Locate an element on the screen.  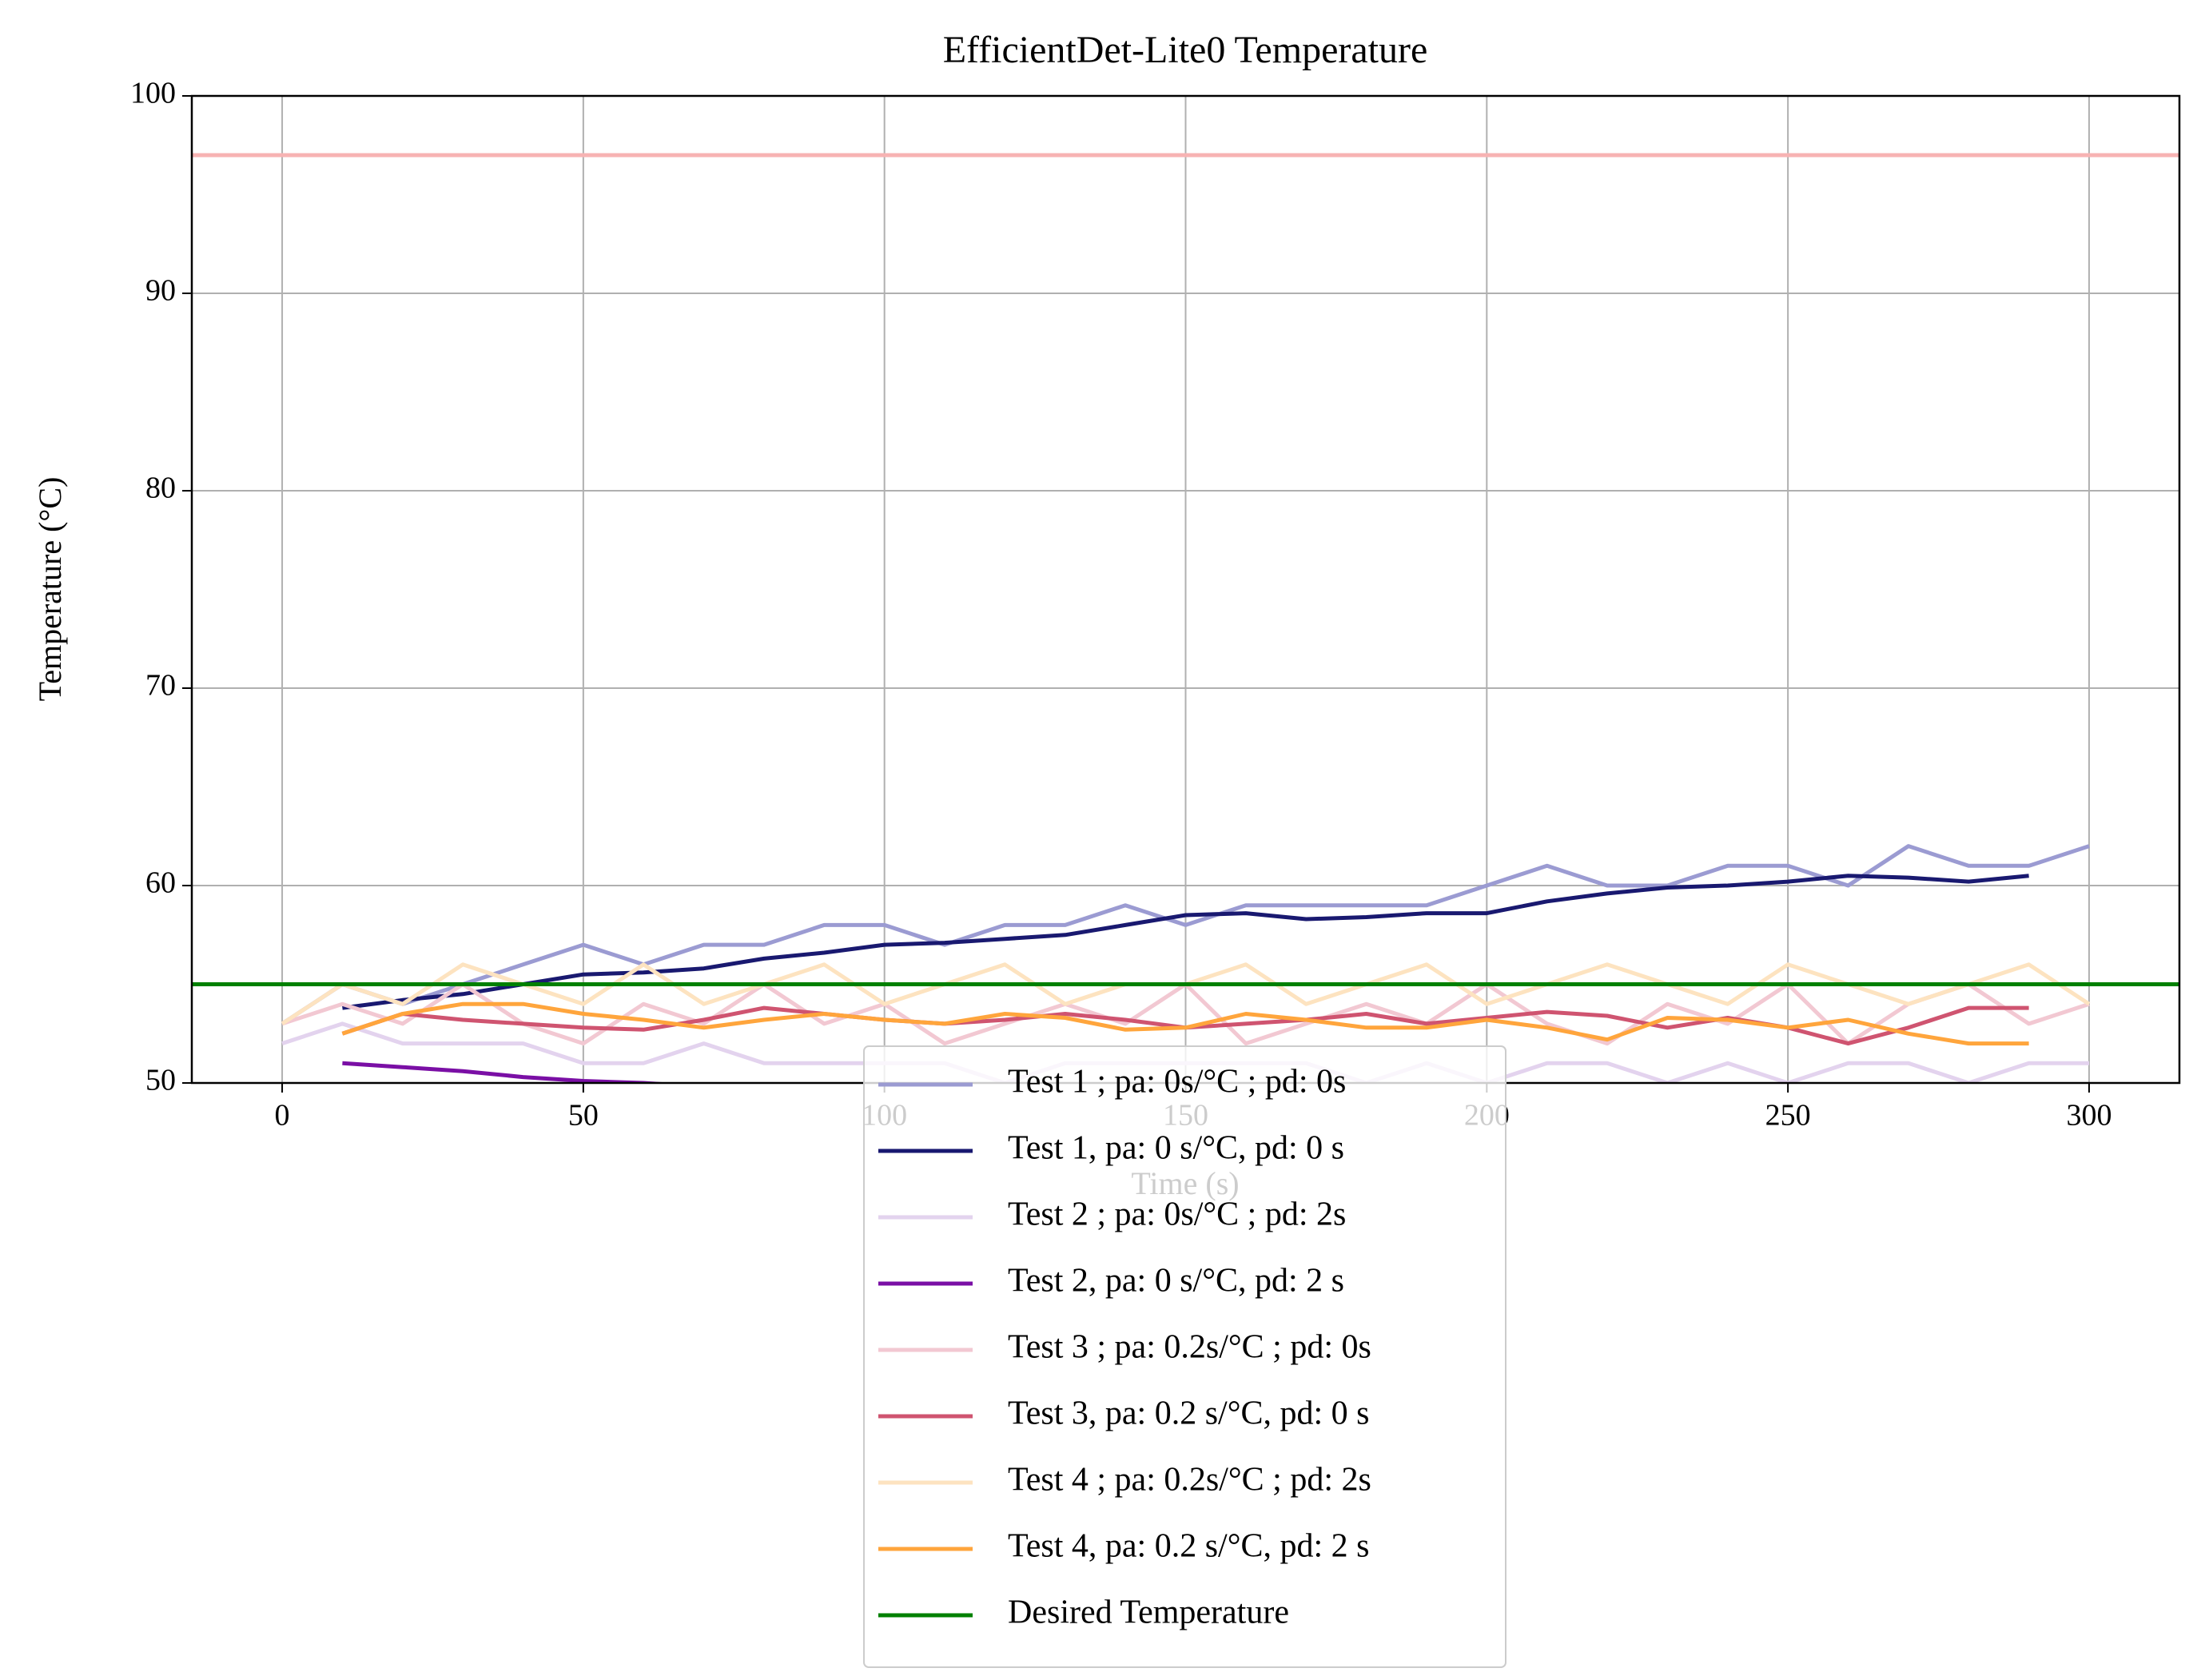
y-axis-label: Temperature (°C) is located at coordinates (50, 589).